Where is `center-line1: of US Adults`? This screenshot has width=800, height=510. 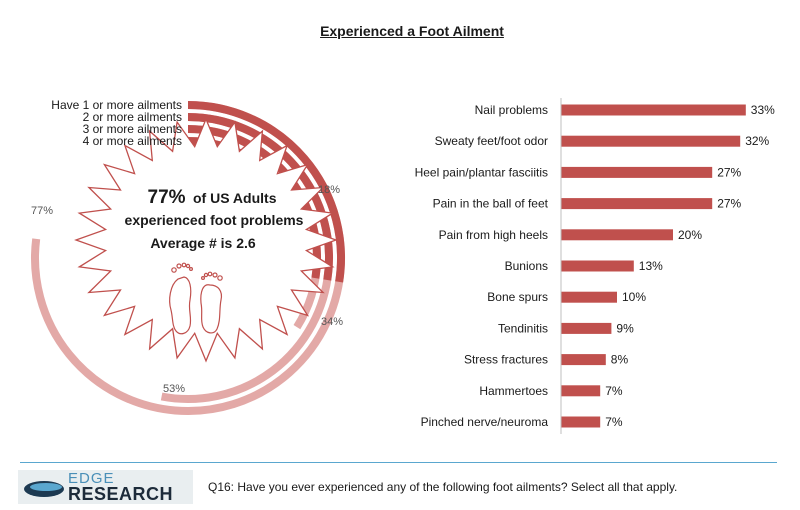 center-line1: of US Adults is located at coordinates (235, 198).